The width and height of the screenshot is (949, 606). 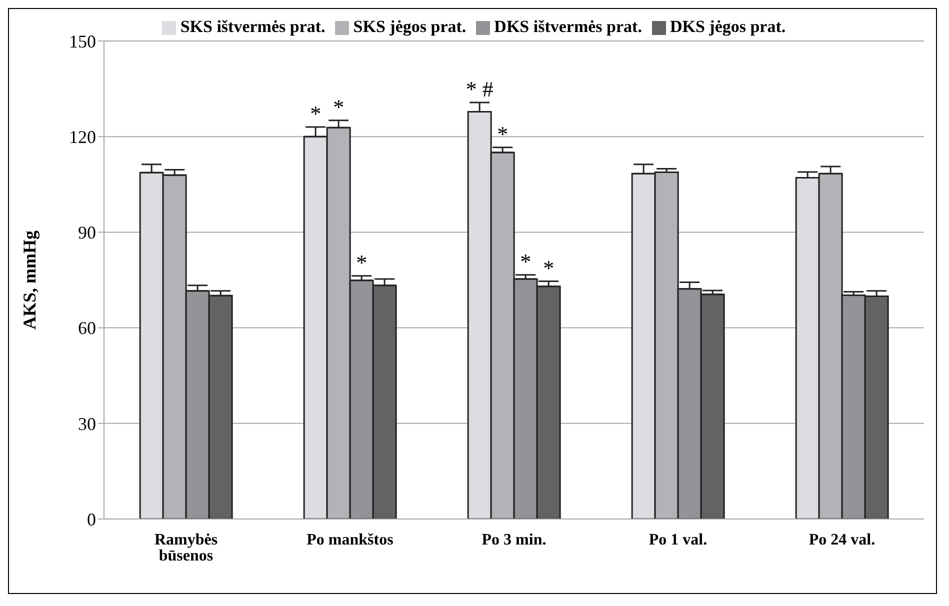 What do you see at coordinates (409, 26) in the screenshot?
I see `legend-label: SKS jėgos prat.` at bounding box center [409, 26].